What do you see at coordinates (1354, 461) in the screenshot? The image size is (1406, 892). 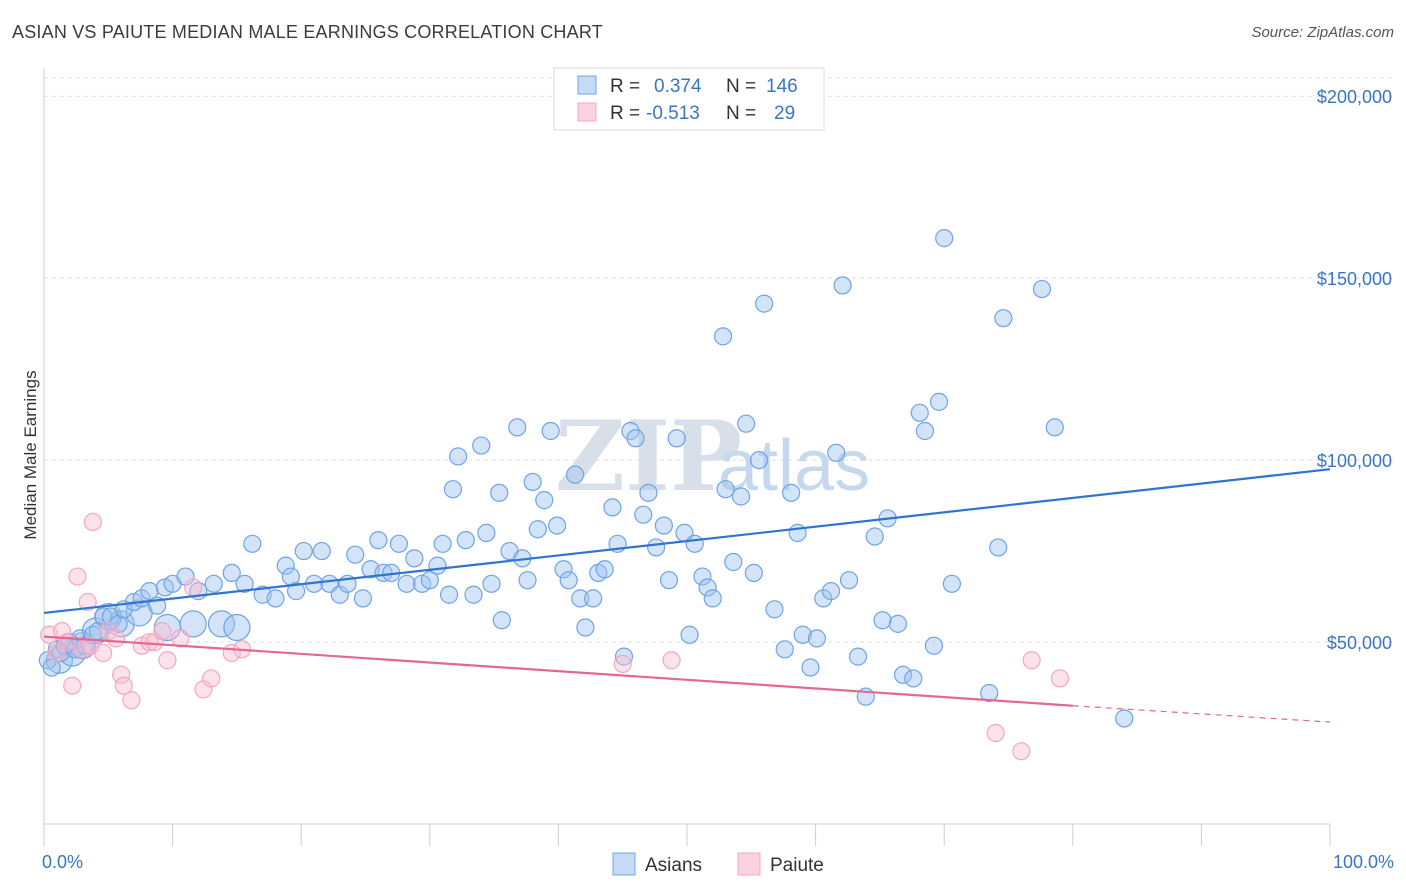 I see `y-tick-label-1: $100,000` at bounding box center [1354, 461].